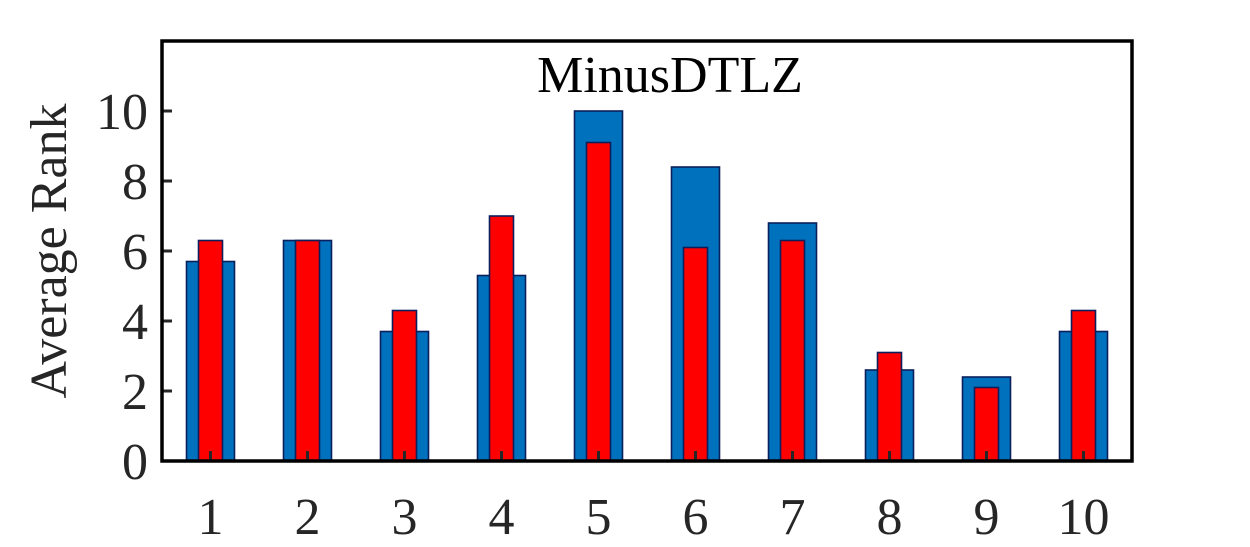  I want to click on x-tick-label-4: 4, so click(502, 517).